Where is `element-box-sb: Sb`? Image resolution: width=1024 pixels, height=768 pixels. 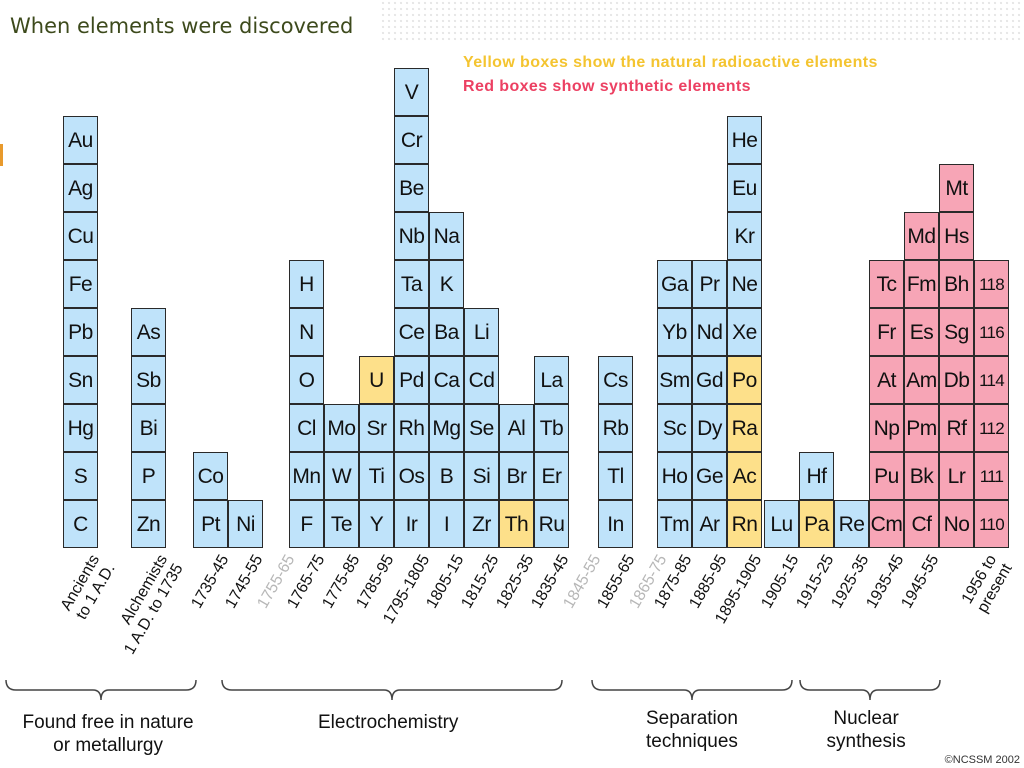 element-box-sb: Sb is located at coordinates (148, 380).